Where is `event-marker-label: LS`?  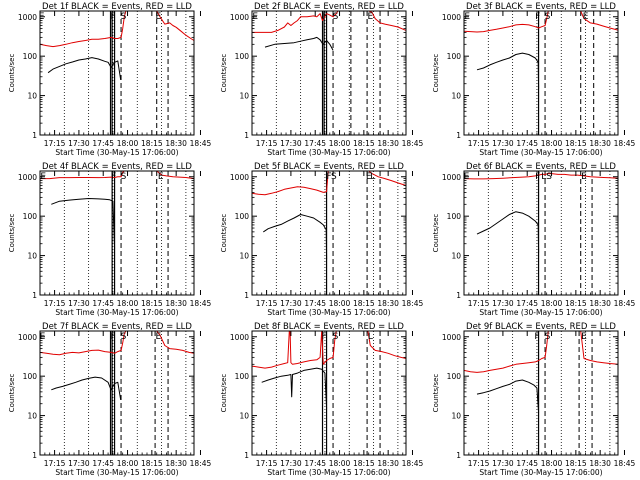
event-marker-label: LS is located at coordinates (546, 177).